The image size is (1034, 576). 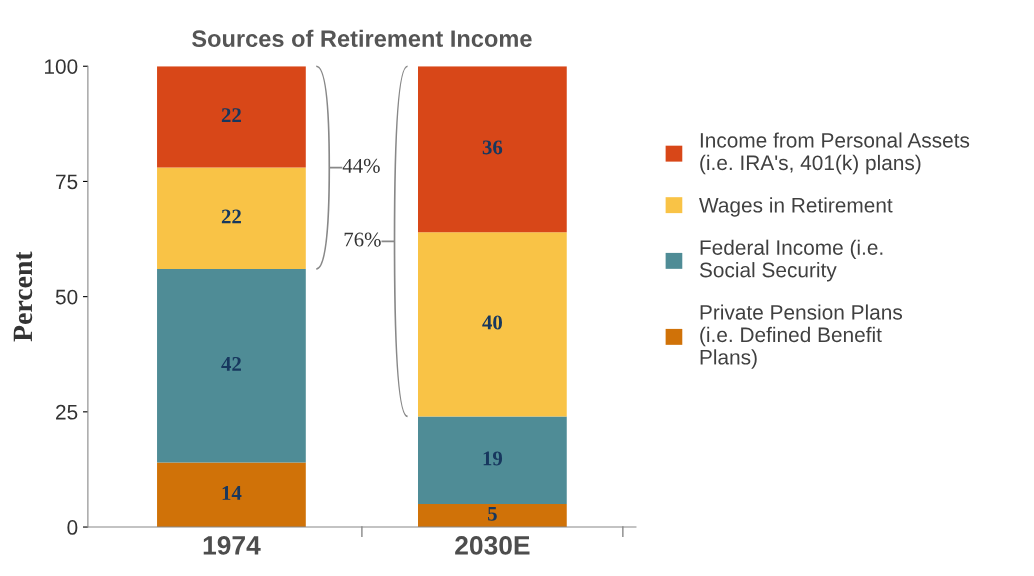 I want to click on y-tick-label: 25, so click(x=67, y=412).